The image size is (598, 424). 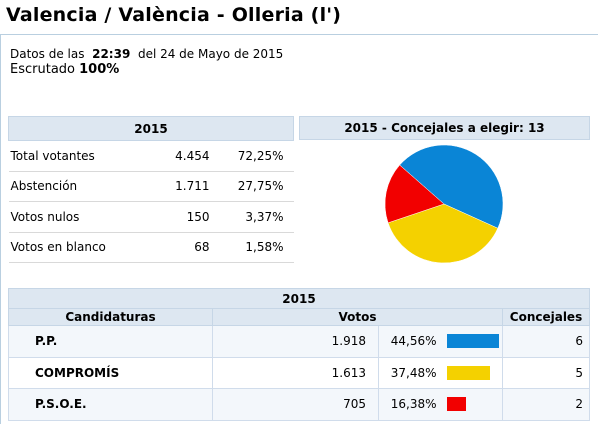 I want to click on table-row: Total votantes 4.454 72,25%, so click(x=151, y=156).